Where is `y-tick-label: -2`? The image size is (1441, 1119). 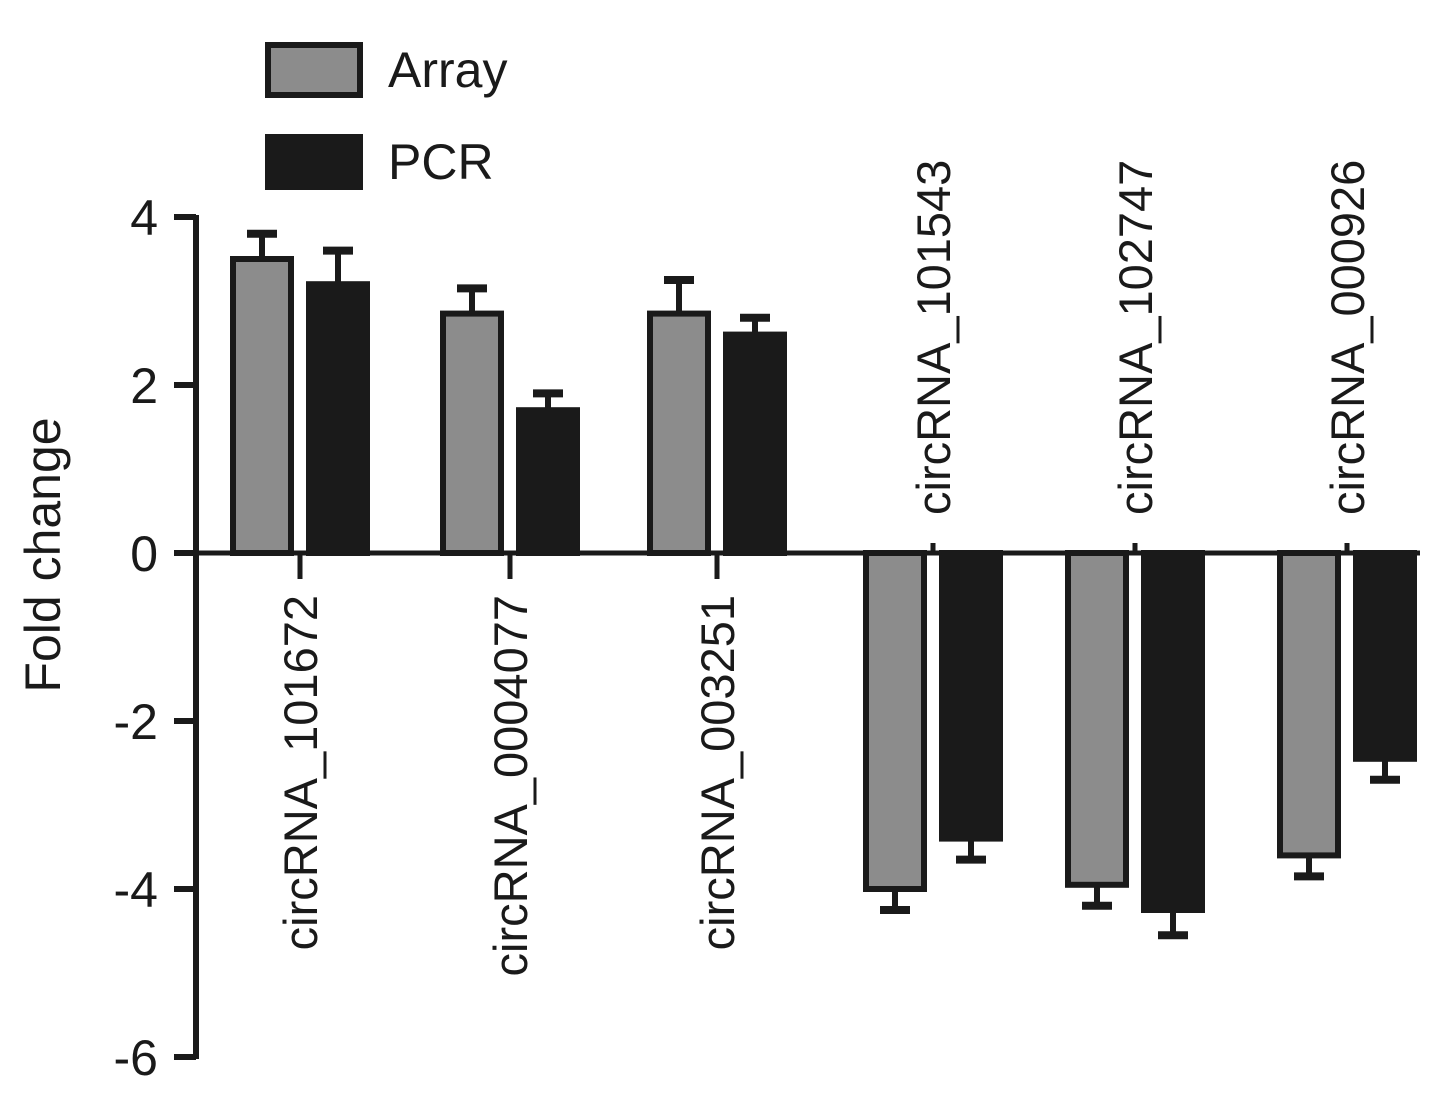 y-tick-label: -2 is located at coordinates (136, 722).